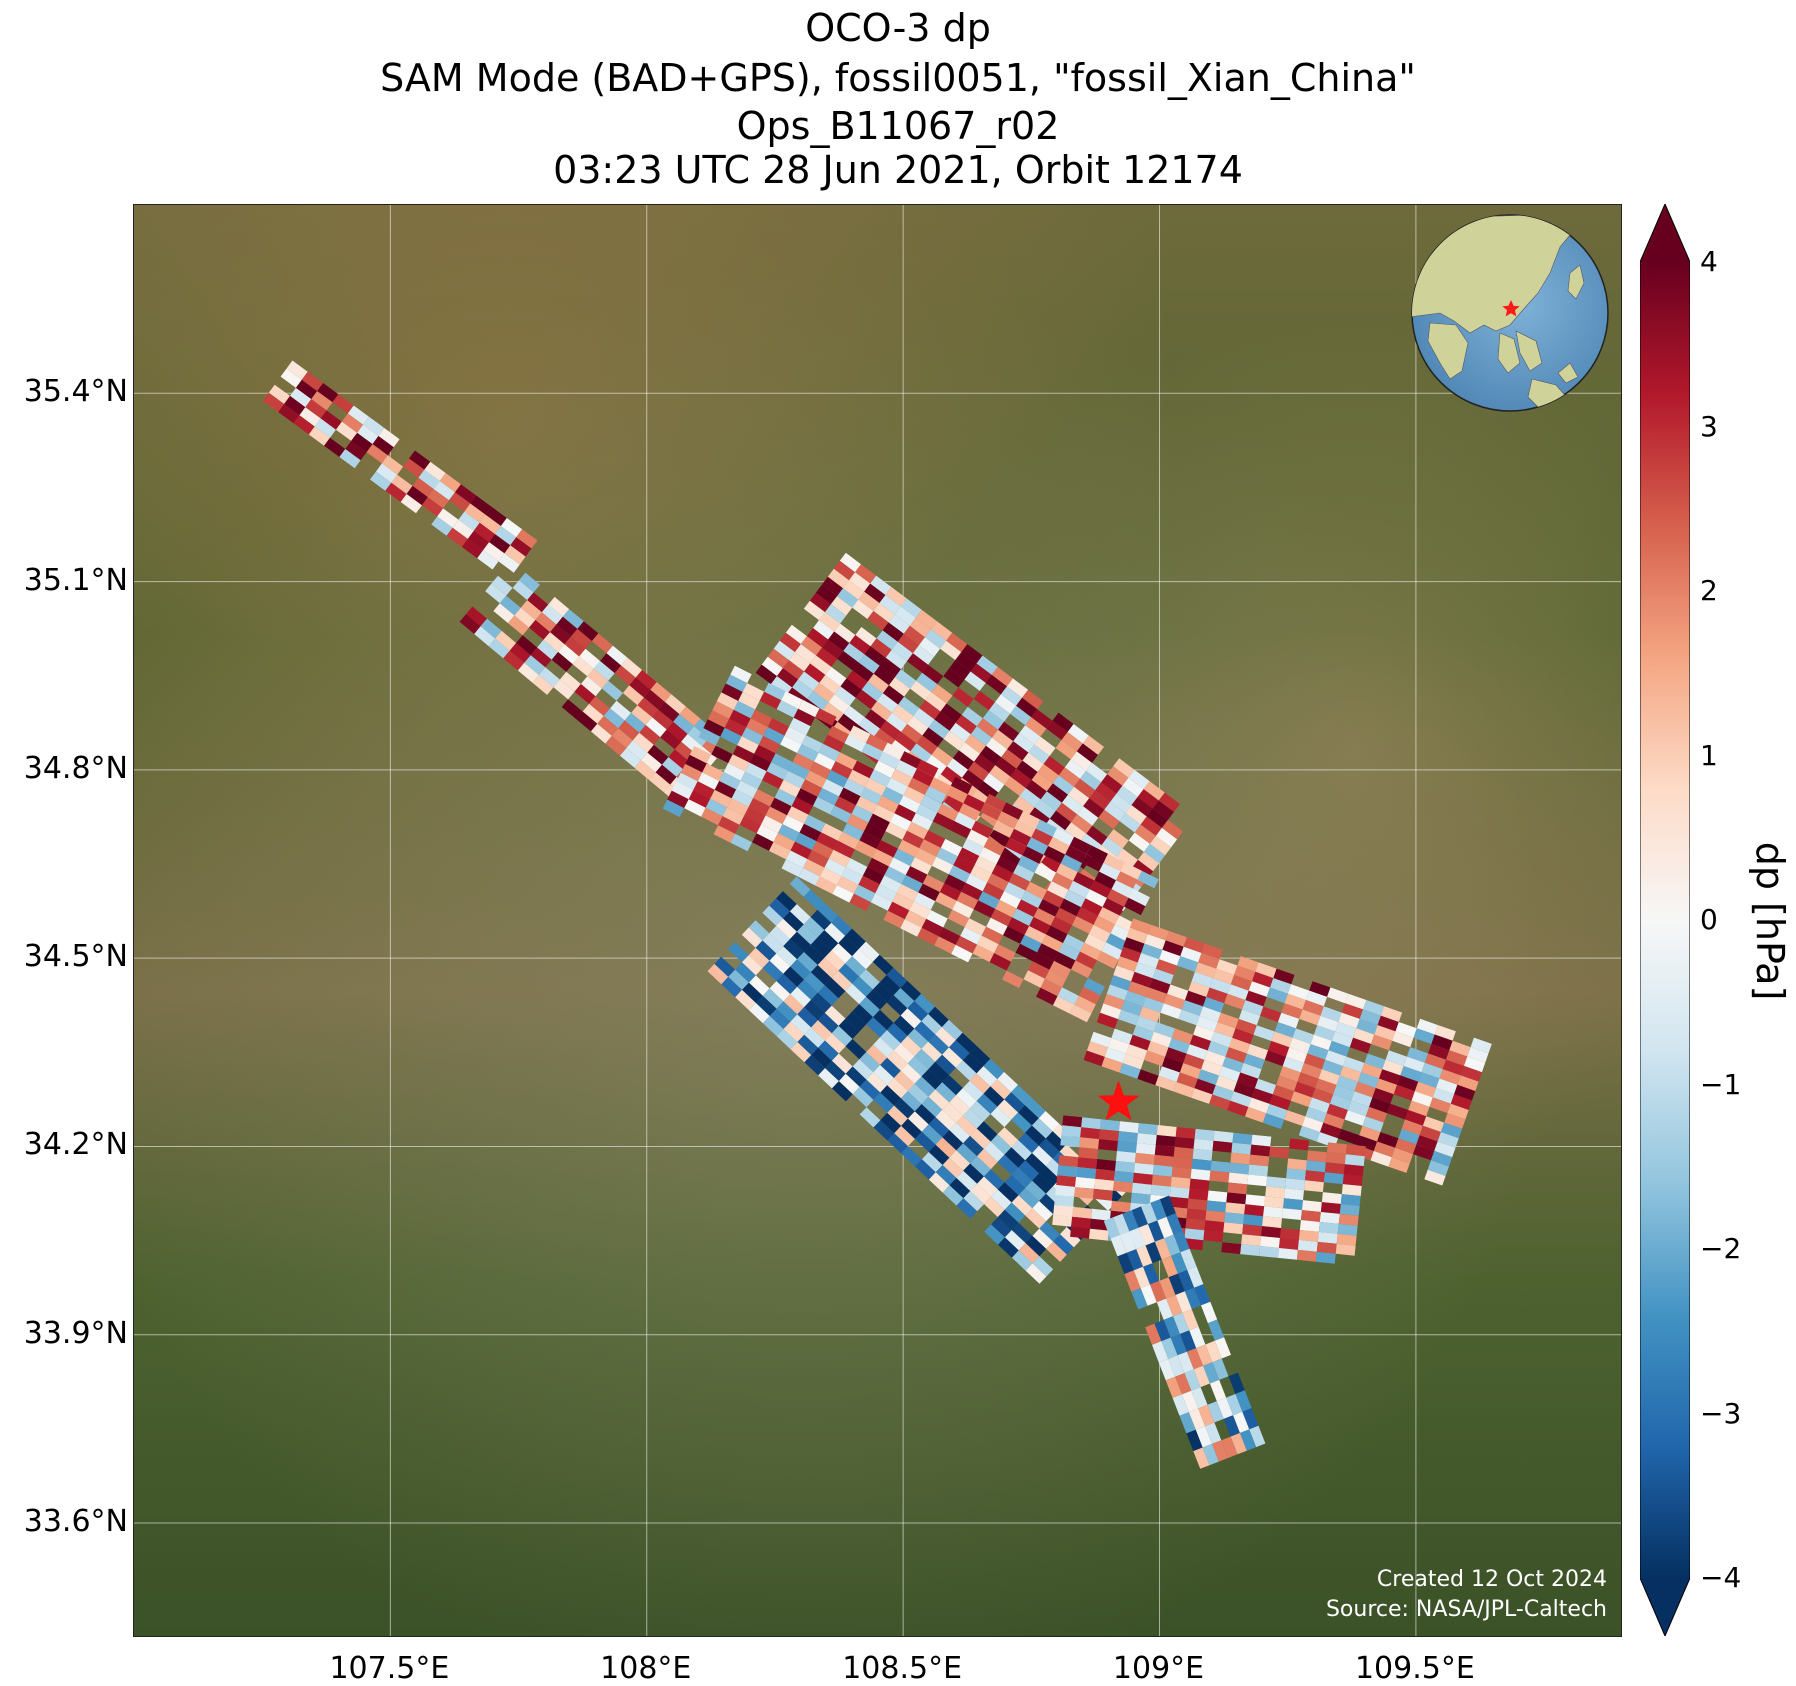 The height and width of the screenshot is (1686, 1796). What do you see at coordinates (898, 170) in the screenshot?
I see `title-line-4: 03:23 UTC 28 Jun 2021, Orbit 12174` at bounding box center [898, 170].